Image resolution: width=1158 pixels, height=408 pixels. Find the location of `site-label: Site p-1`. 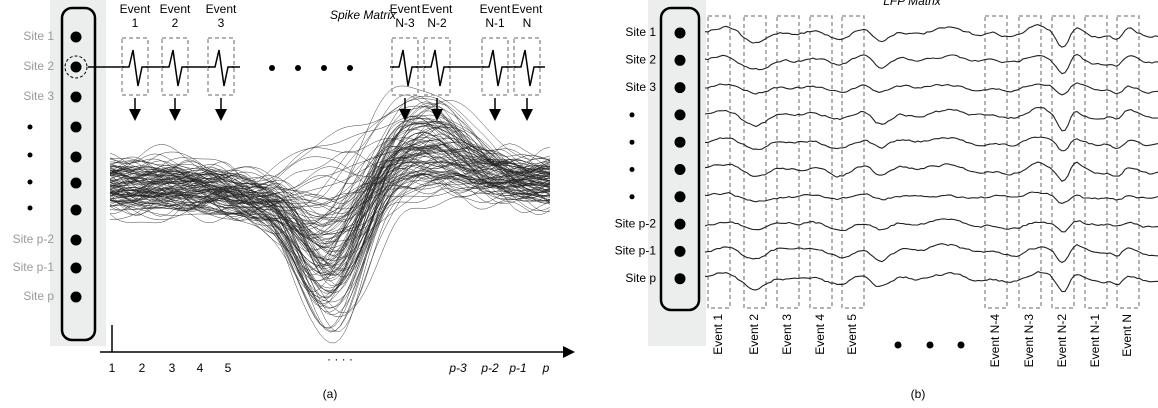

site-label: Site p-1 is located at coordinates (34, 267).